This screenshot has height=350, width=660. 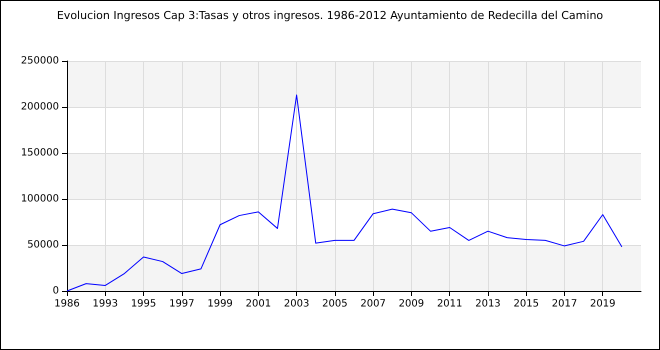 What do you see at coordinates (55, 291) in the screenshot?
I see `y-tick-label: 0` at bounding box center [55, 291].